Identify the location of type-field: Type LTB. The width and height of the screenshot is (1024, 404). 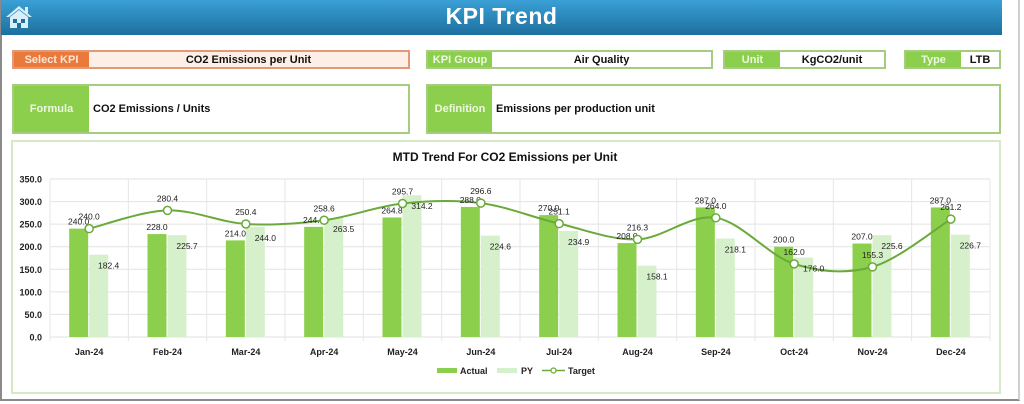
(952, 59).